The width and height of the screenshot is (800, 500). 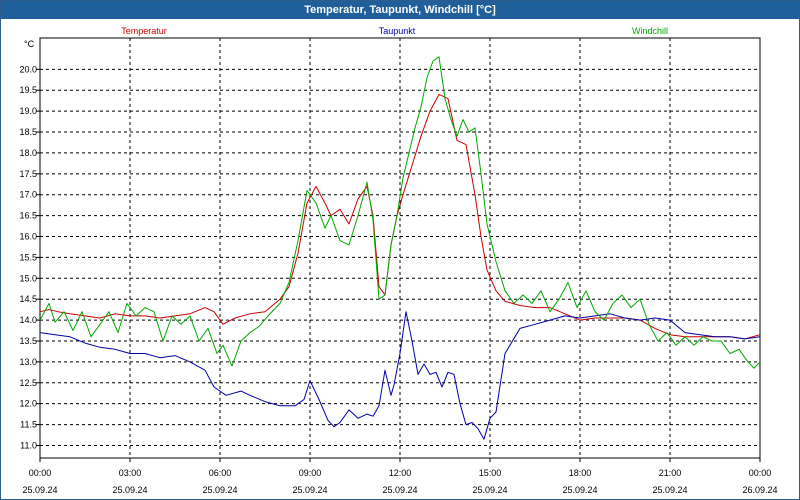 What do you see at coordinates (28, 362) in the screenshot?
I see `y-tick-label: 13.0` at bounding box center [28, 362].